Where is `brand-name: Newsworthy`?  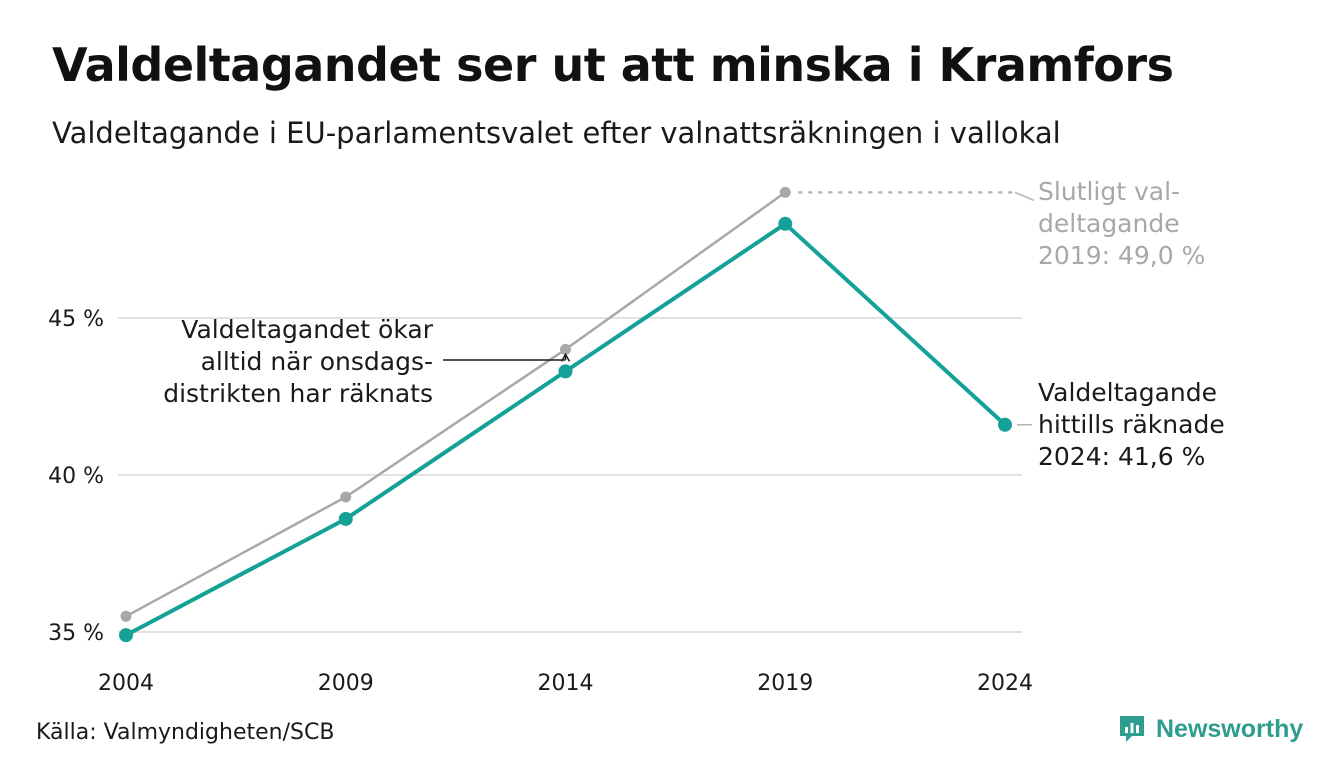 brand-name: Newsworthy is located at coordinates (1230, 728).